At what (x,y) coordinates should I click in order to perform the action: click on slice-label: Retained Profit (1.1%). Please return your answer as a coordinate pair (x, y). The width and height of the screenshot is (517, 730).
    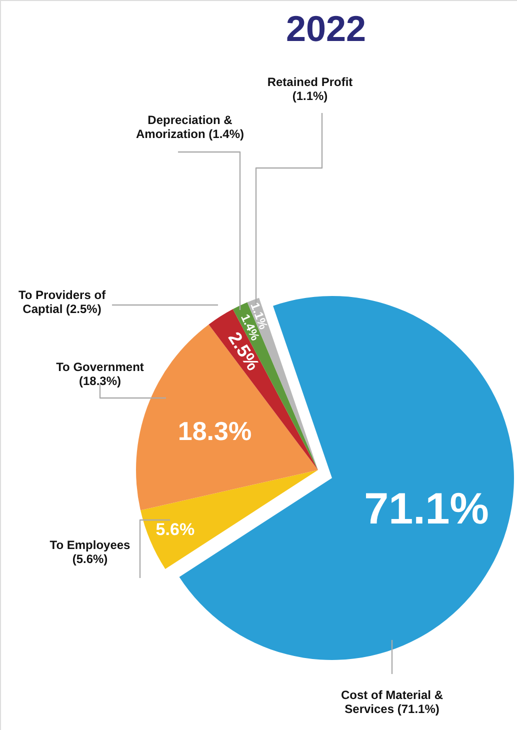
    Looking at the image, I should click on (310, 89).